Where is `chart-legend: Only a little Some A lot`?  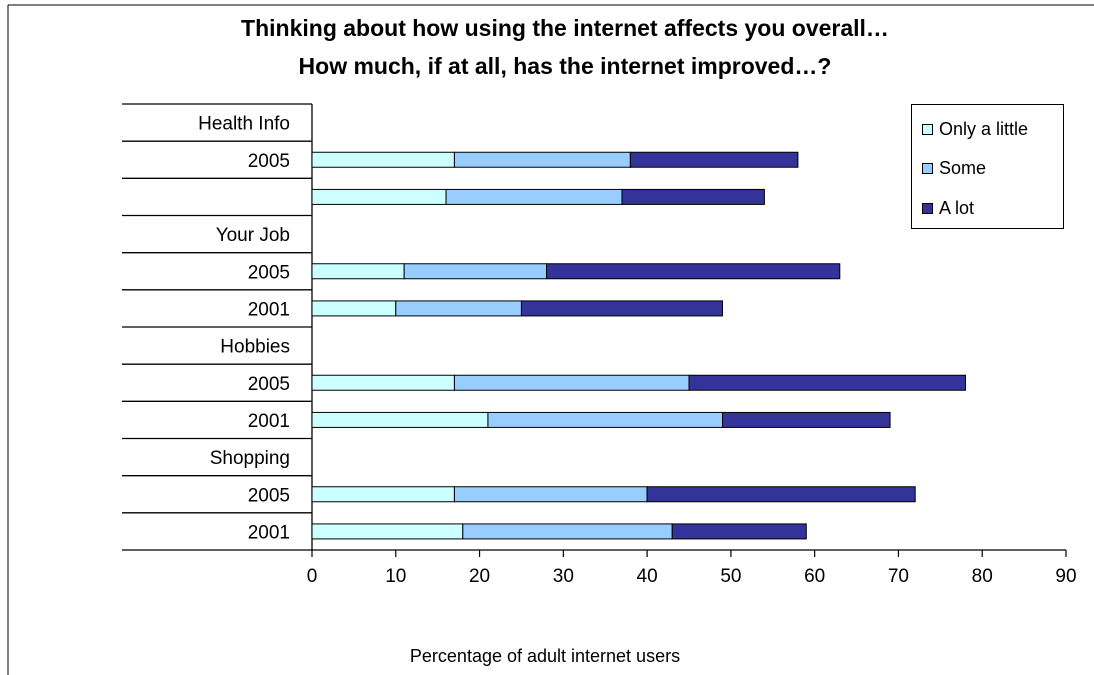 chart-legend: Only a little Some A lot is located at coordinates (987, 166).